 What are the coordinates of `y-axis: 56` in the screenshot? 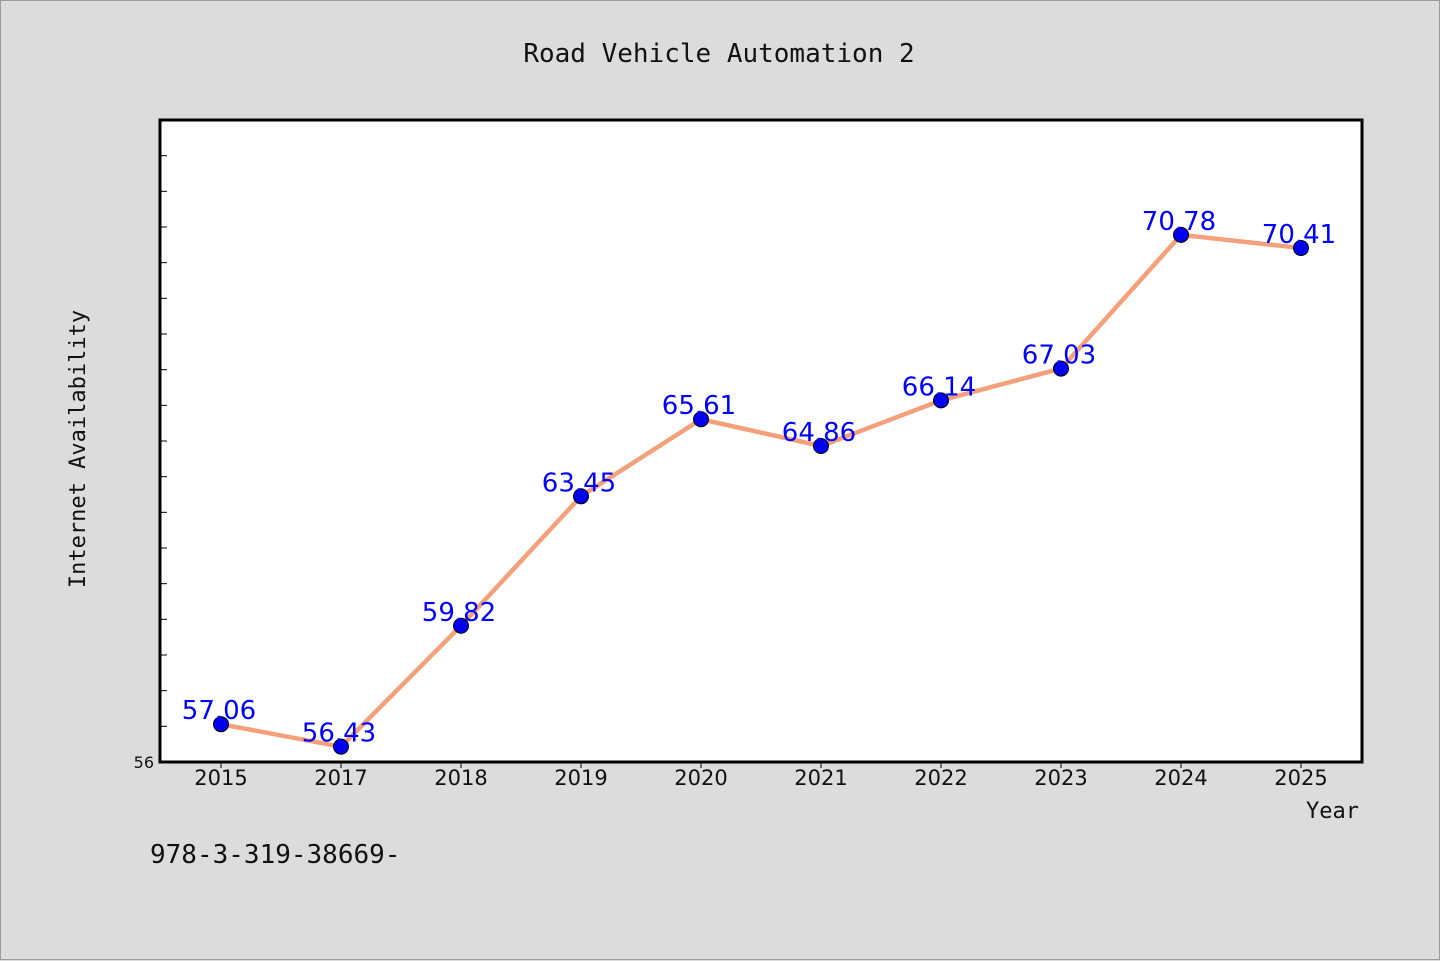 It's located at (150, 463).